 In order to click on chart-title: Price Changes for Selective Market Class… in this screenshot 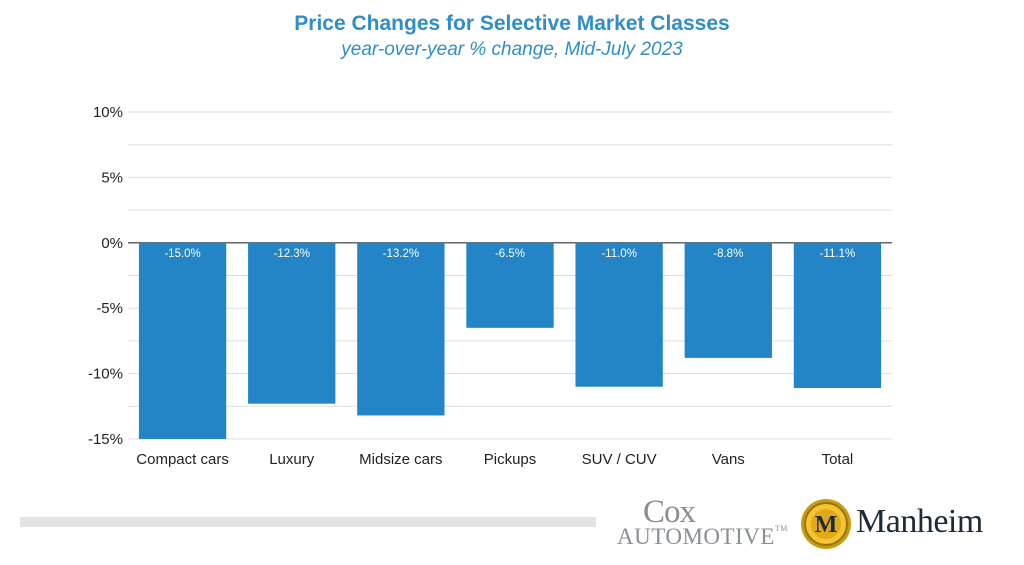, I will do `click(512, 23)`.